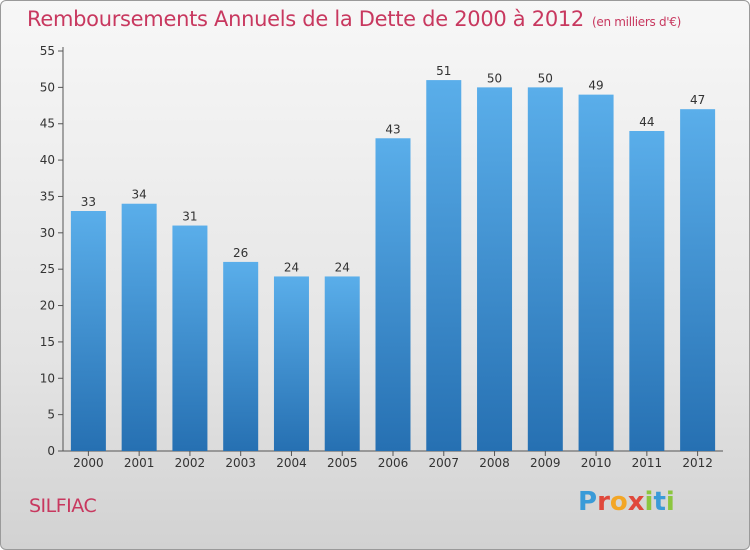 The width and height of the screenshot is (750, 550). What do you see at coordinates (392, 129) in the screenshot?
I see `bar-value-label: 43` at bounding box center [392, 129].